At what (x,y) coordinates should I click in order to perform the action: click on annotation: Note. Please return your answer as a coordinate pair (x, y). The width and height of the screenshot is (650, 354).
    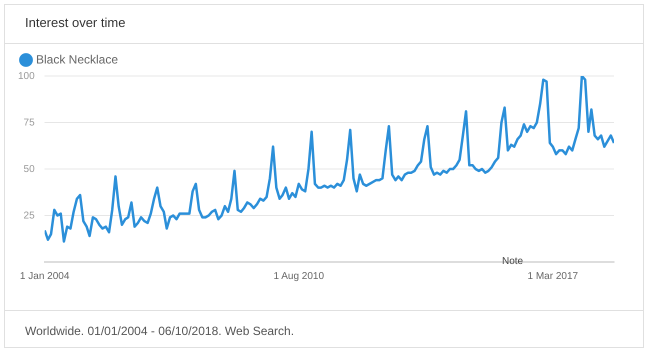
    Looking at the image, I should click on (513, 261).